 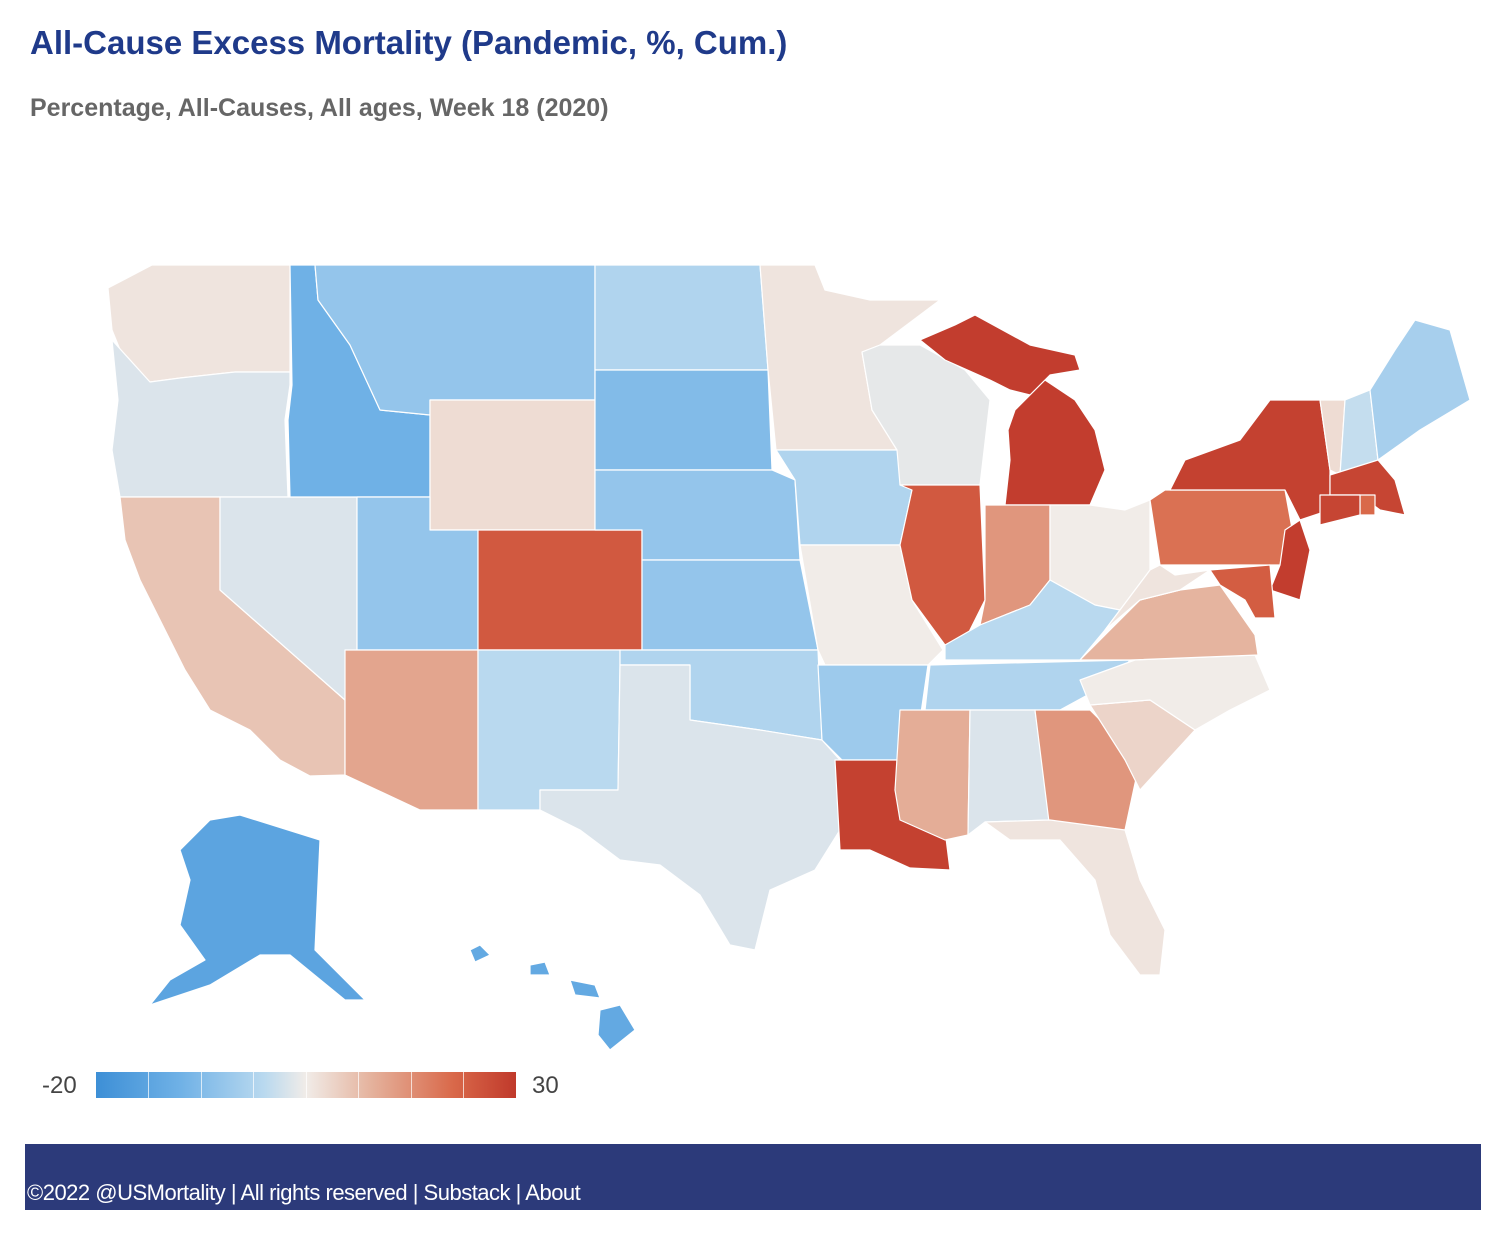 I want to click on state-wi, so click(x=926, y=415).